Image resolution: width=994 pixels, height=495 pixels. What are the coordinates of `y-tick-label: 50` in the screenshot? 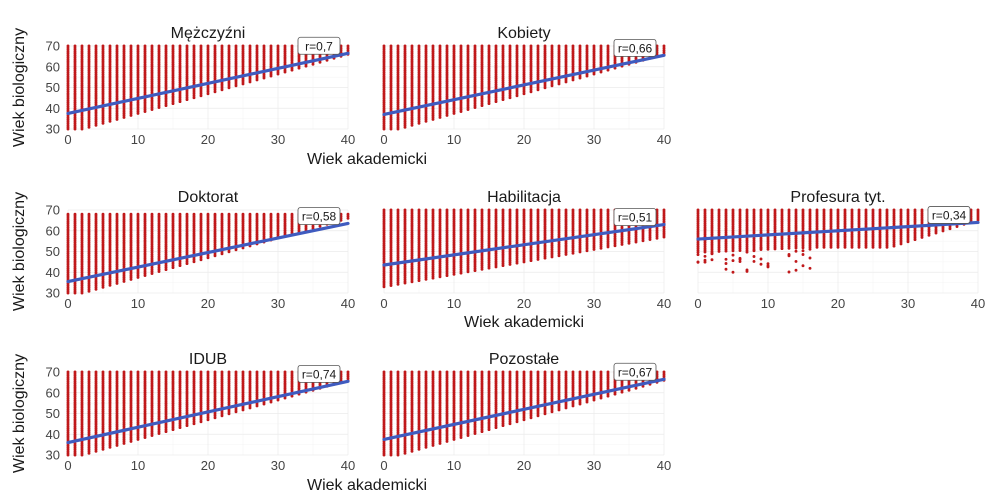 It's located at (53, 87).